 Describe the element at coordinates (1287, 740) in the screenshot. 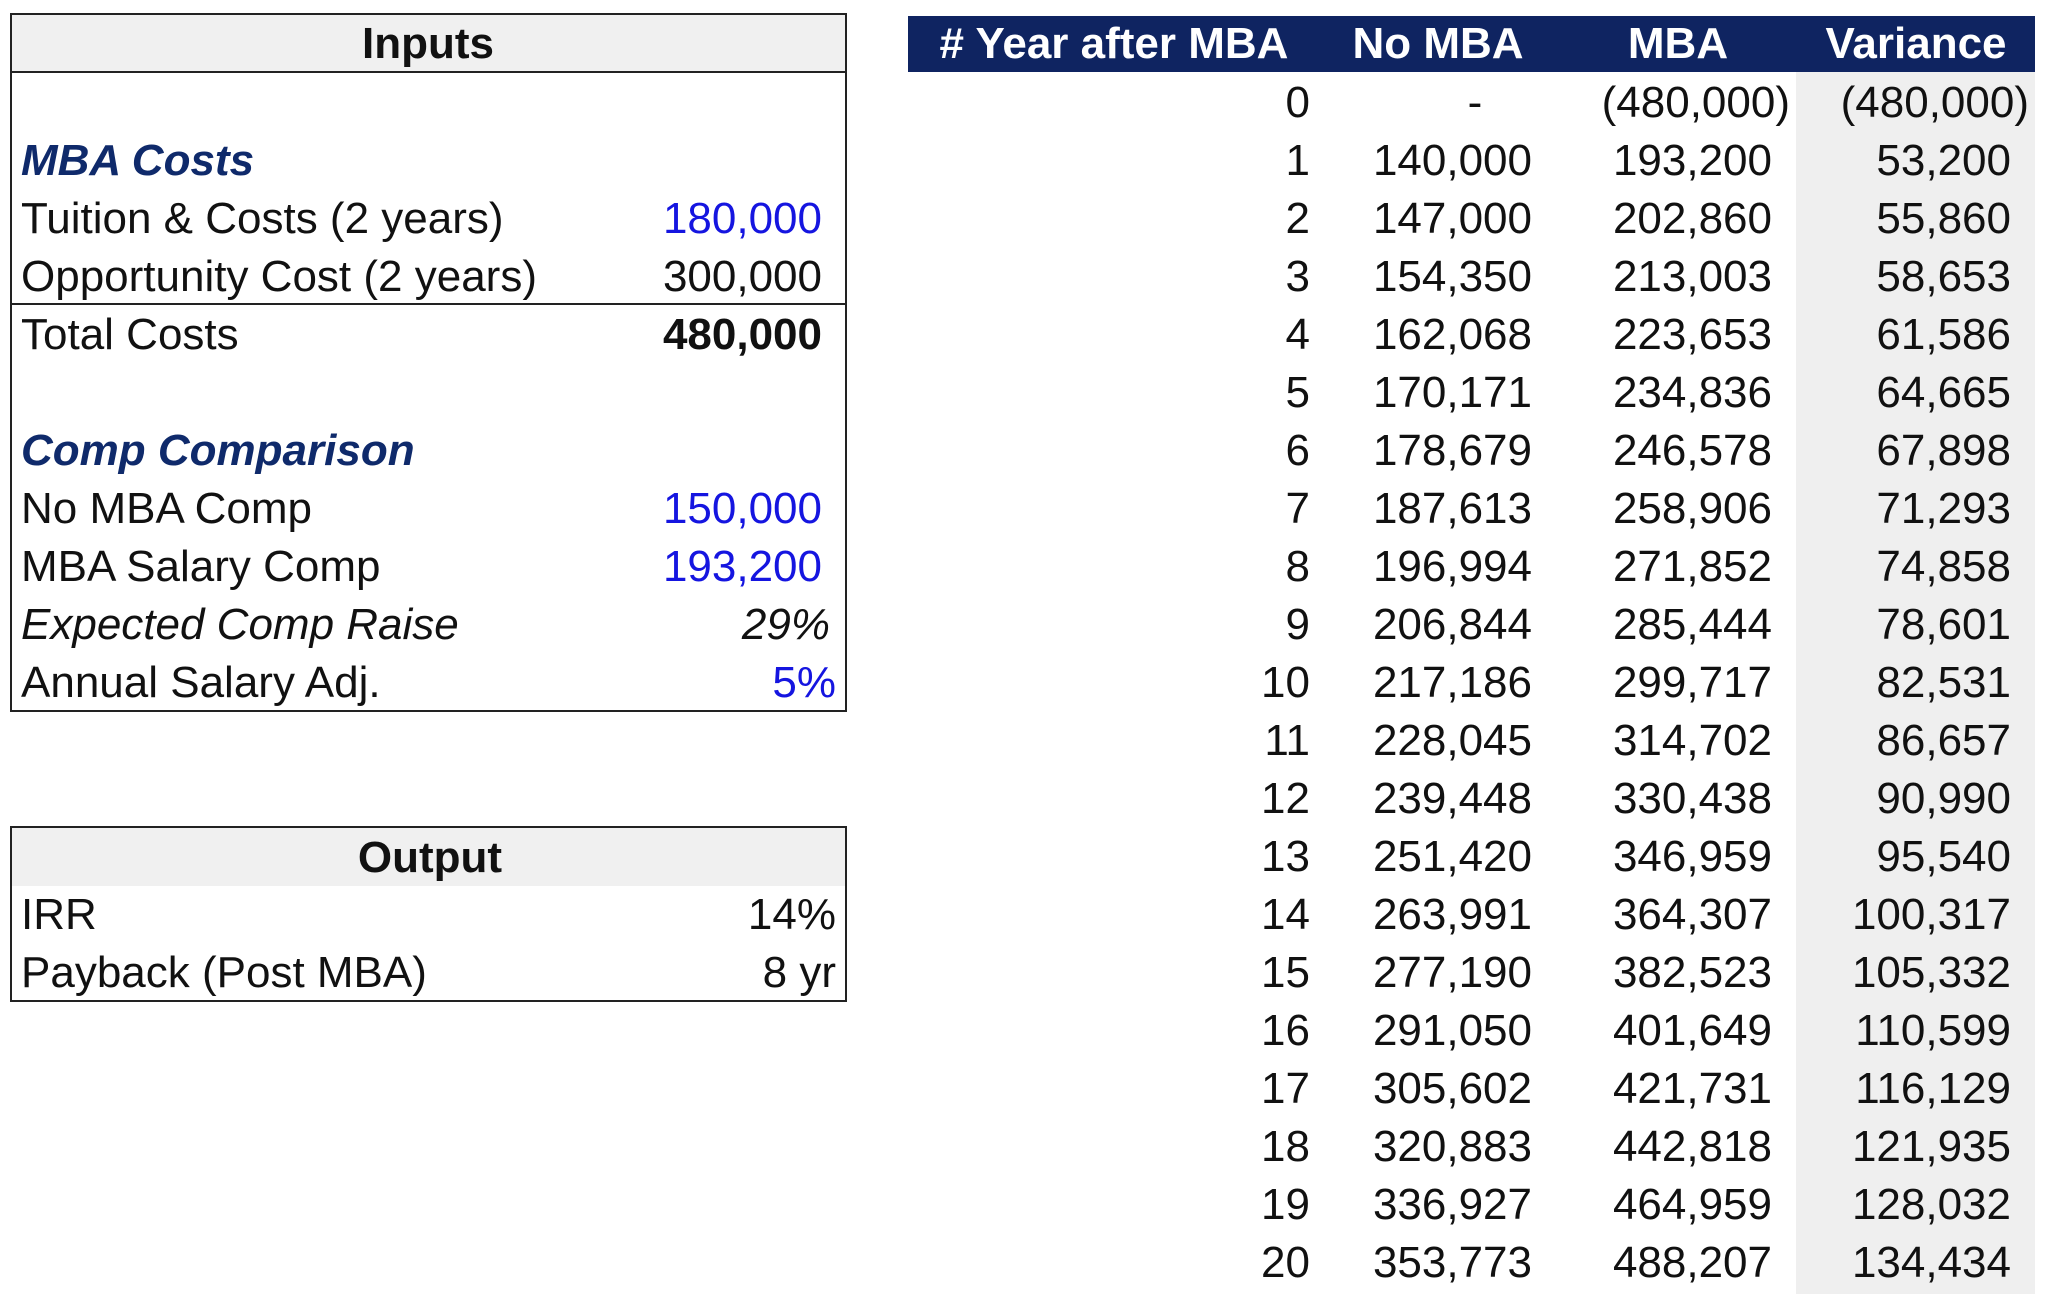

I see `cell: 11` at that location.